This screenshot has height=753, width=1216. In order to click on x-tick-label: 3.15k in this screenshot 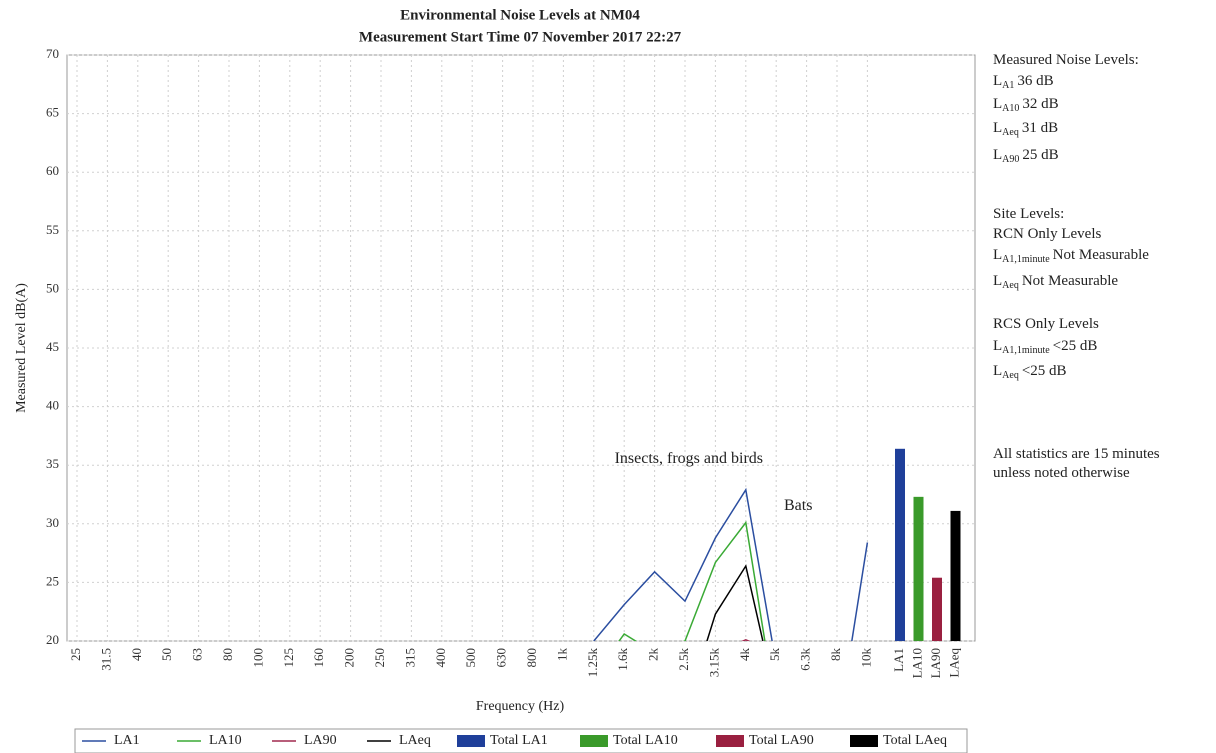, I will do `click(713, 663)`.